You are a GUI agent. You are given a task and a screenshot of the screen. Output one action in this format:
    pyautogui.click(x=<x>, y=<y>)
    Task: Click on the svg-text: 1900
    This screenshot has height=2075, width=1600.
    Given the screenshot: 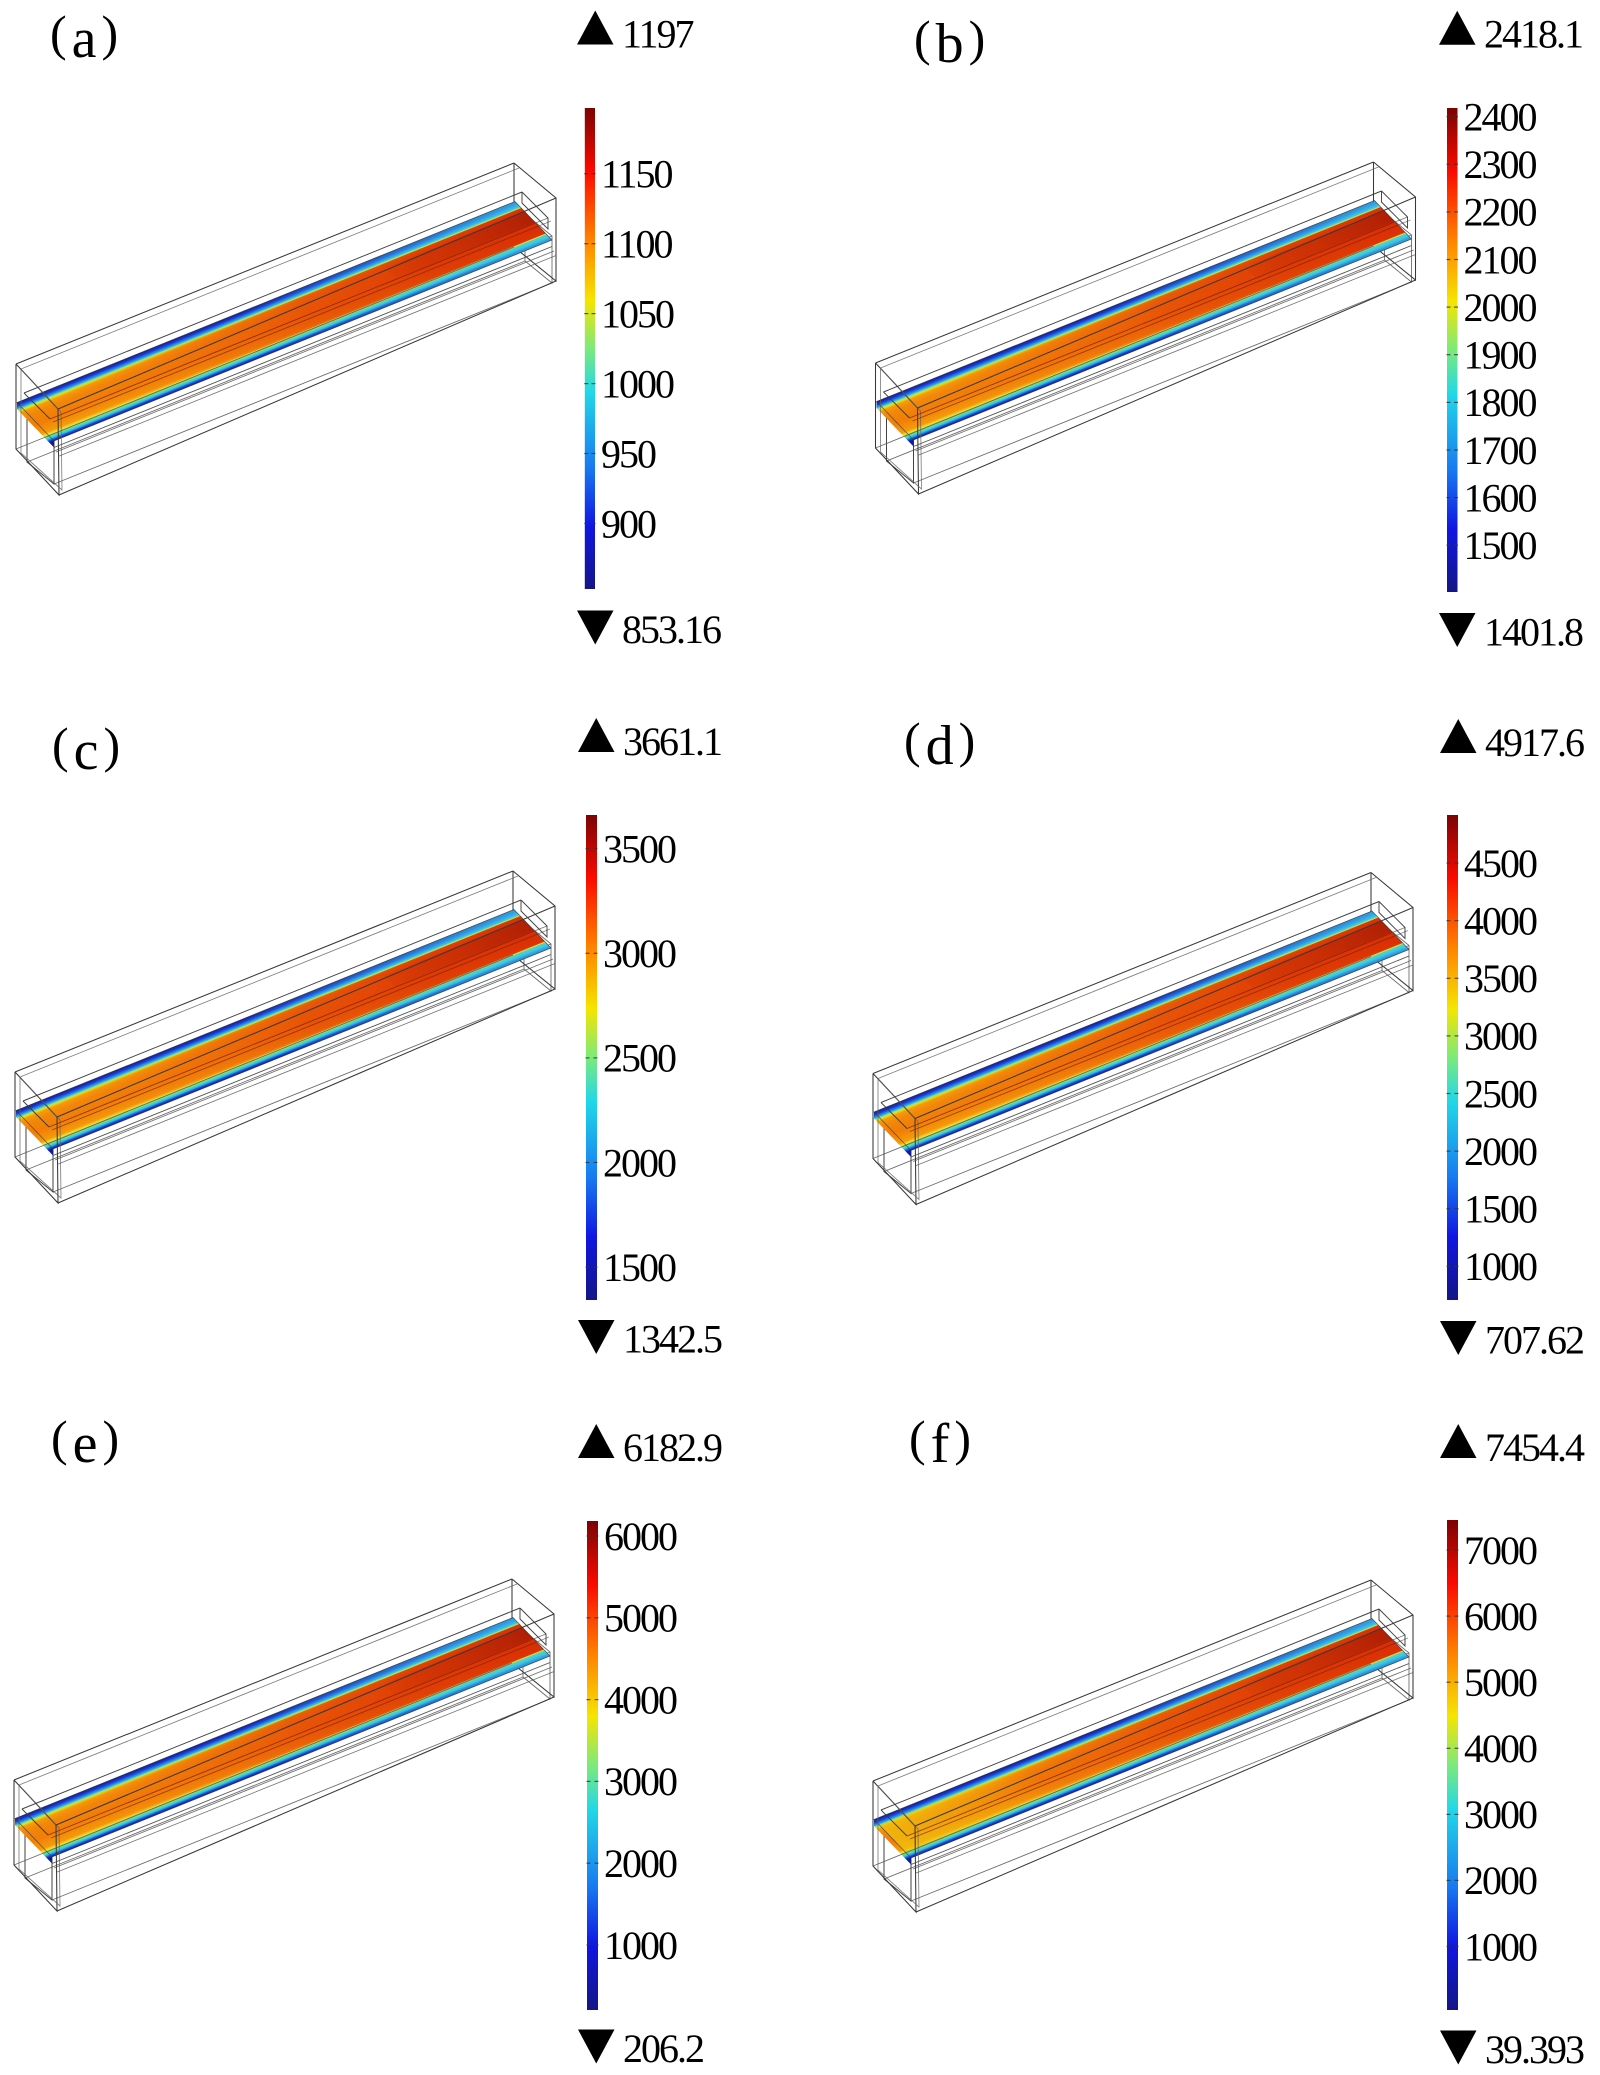 What is the action you would take?
    pyautogui.click(x=1500, y=355)
    